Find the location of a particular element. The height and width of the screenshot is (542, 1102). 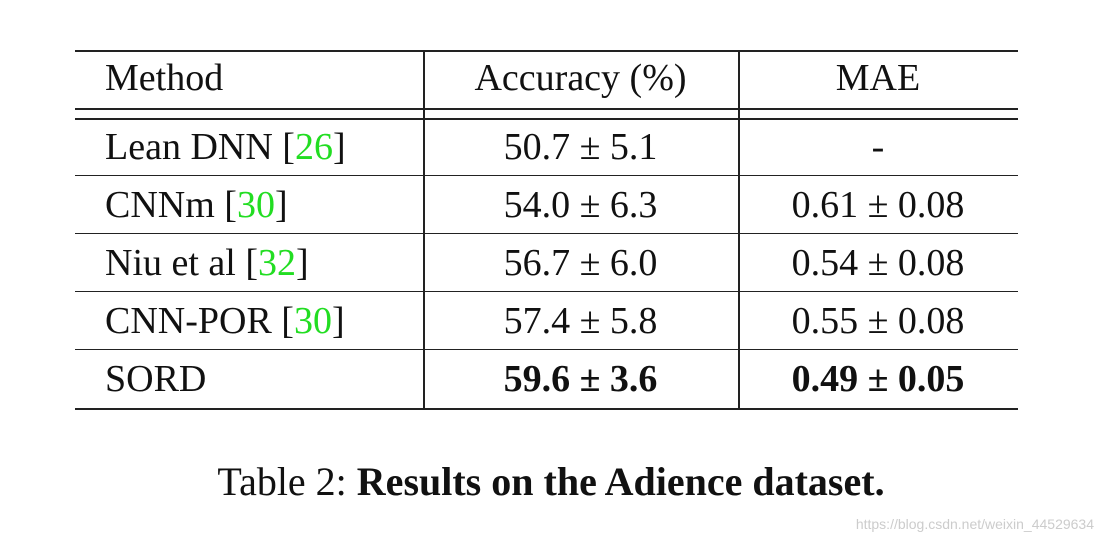

citation: 32 is located at coordinates (277, 263).